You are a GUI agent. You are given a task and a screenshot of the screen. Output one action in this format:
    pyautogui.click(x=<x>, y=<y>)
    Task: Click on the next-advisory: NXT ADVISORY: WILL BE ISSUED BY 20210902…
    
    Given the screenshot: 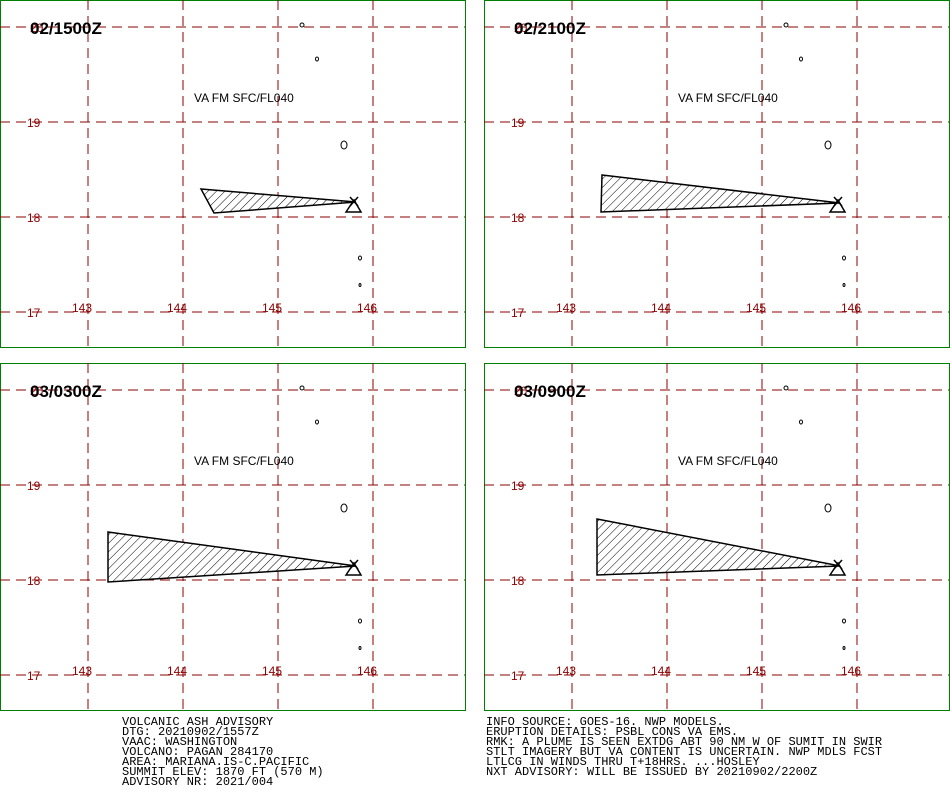 What is the action you would take?
    pyautogui.click(x=652, y=772)
    